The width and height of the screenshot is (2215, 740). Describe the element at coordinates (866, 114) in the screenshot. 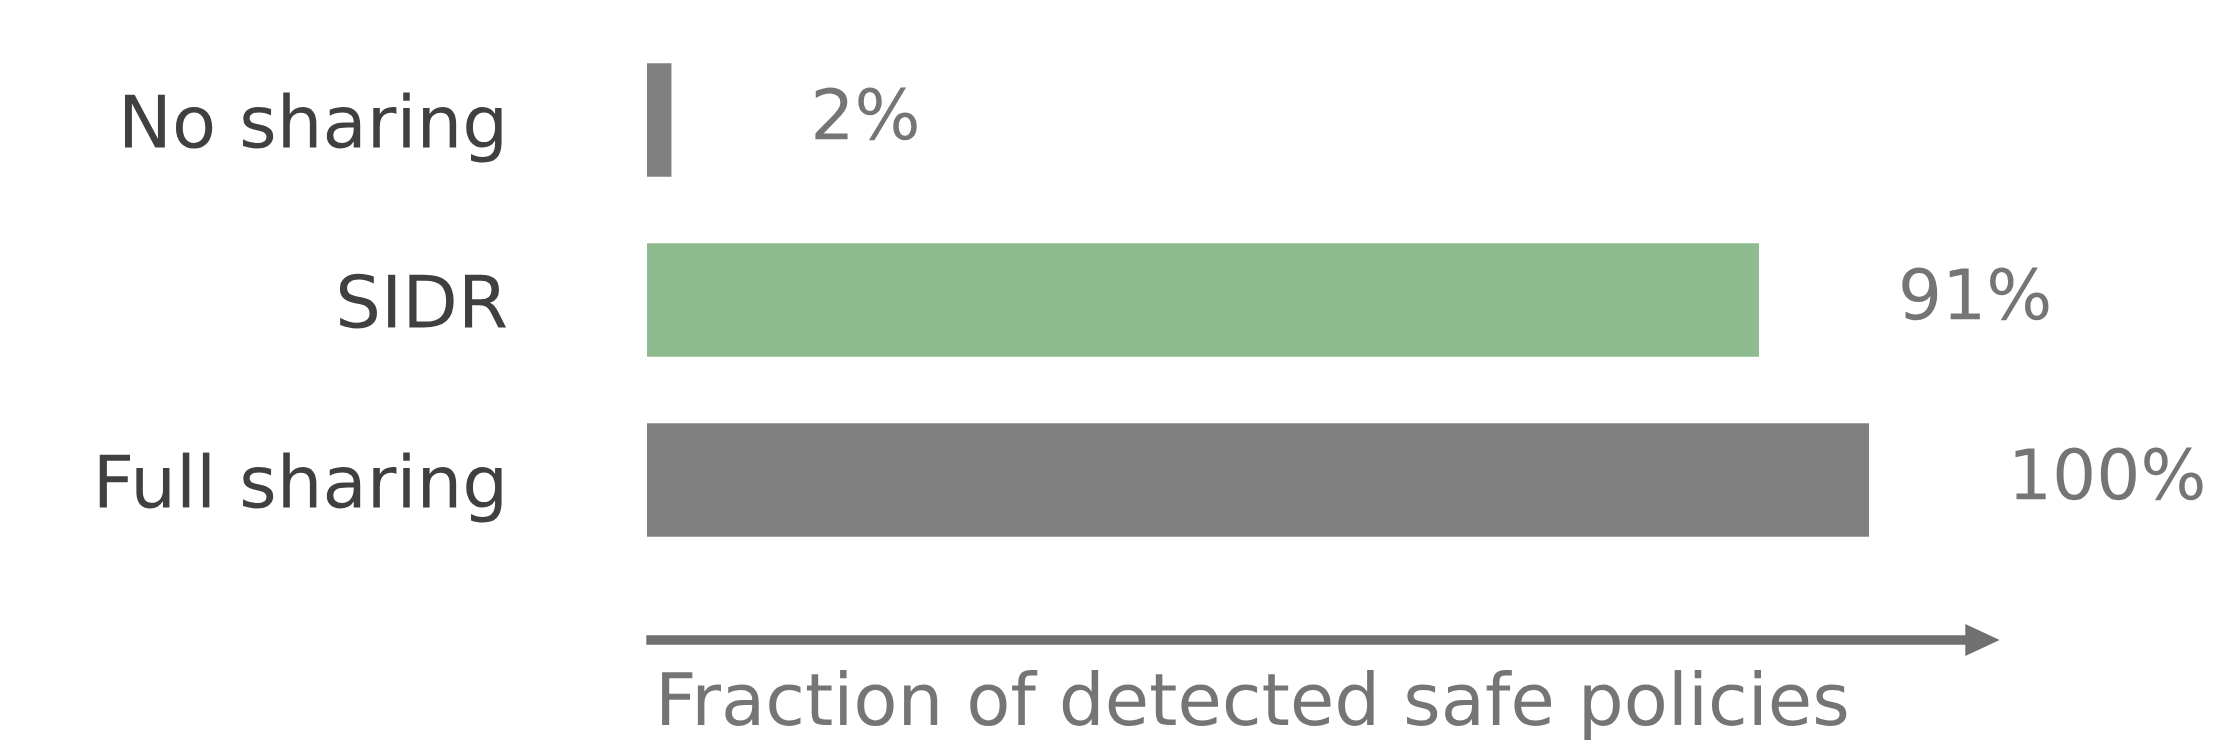

I see `data-label: 2%` at that location.